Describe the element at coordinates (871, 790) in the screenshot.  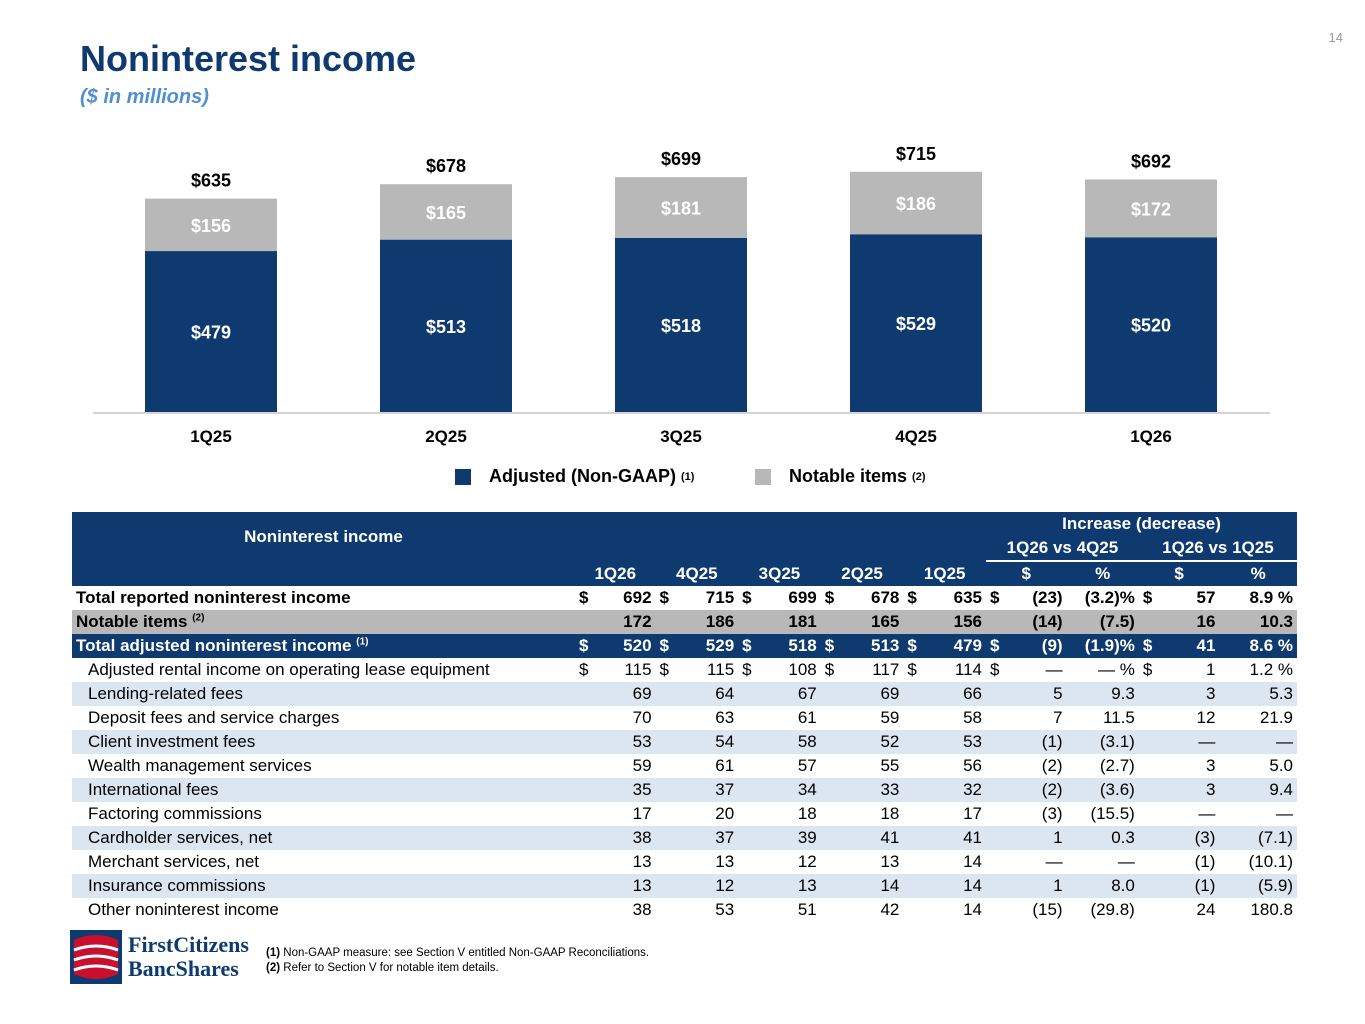
I see `value-2Q25: 33` at that location.